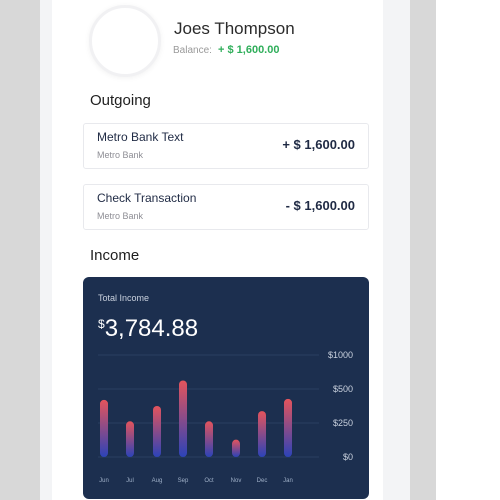  Describe the element at coordinates (120, 100) in the screenshot. I see `outgoing-title: Outgoing` at that location.